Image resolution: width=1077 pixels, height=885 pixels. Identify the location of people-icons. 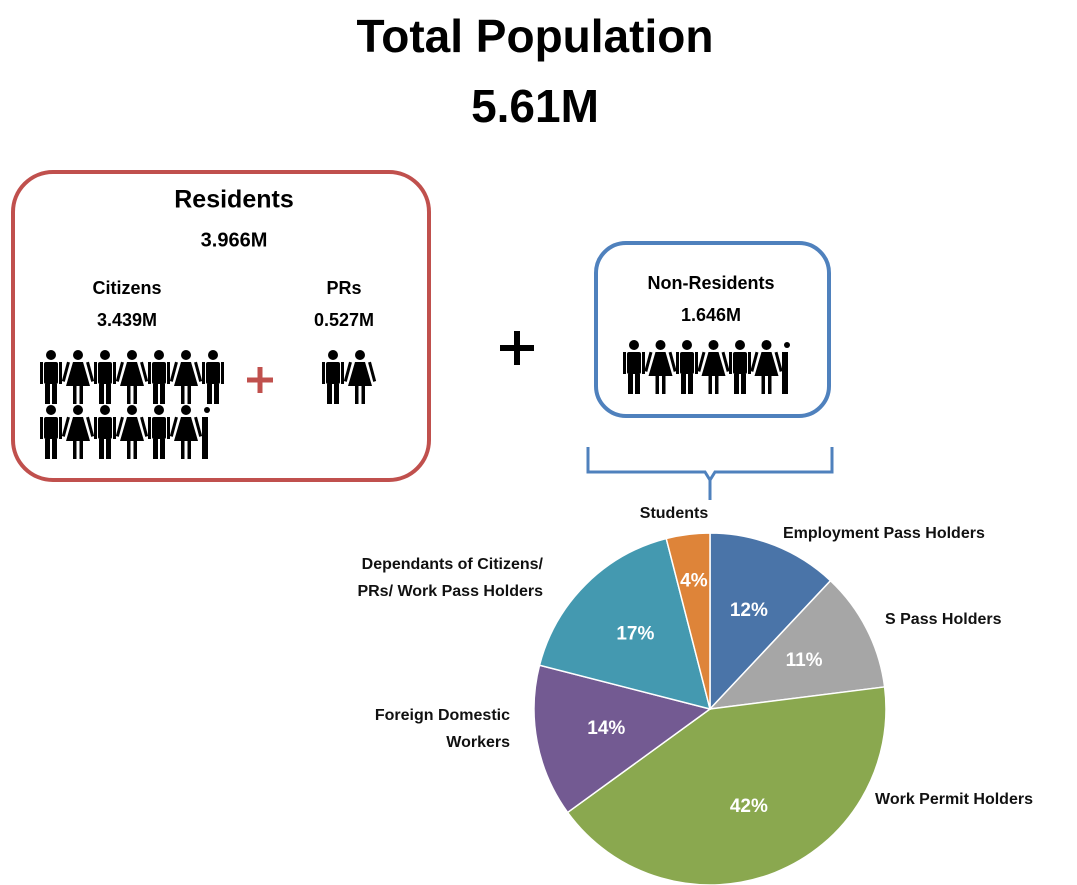
(415, 399).